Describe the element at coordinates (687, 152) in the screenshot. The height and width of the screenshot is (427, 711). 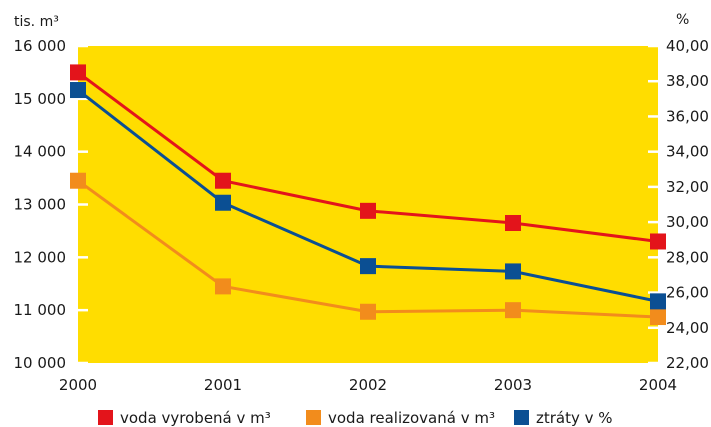
I see `right-tick-label: 34,00` at that location.